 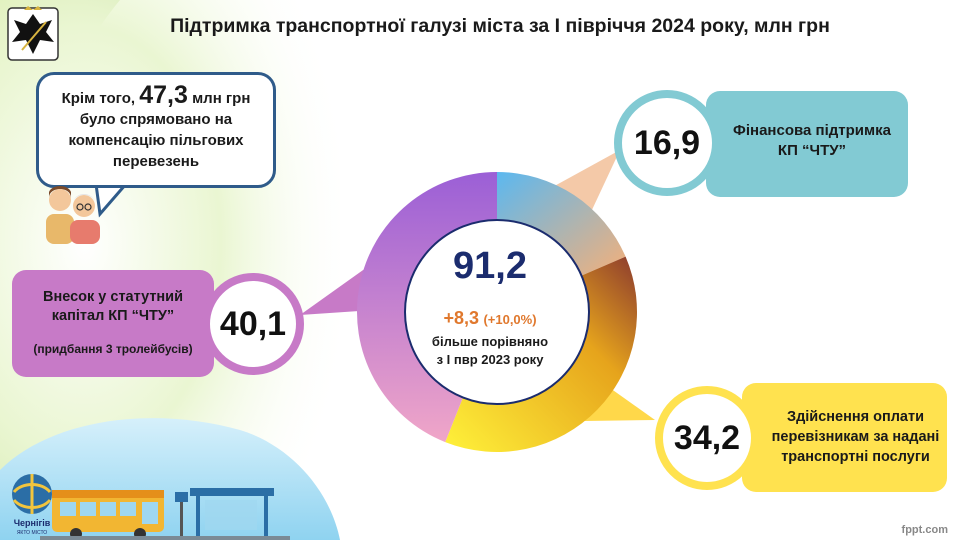 I want to click on speech-prefix: Крім того,, so click(x=98, y=98).